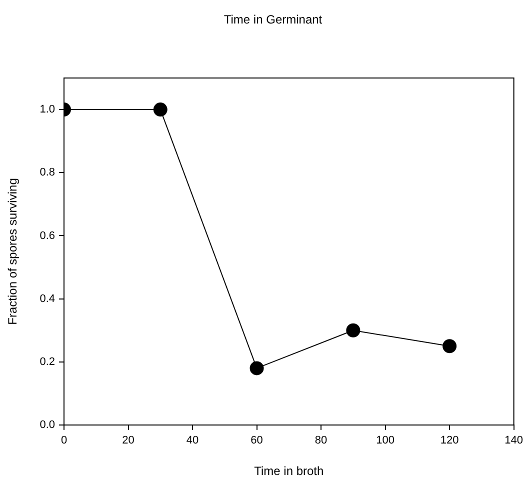  I want to click on y-tick-label: 1.0, so click(47, 110).